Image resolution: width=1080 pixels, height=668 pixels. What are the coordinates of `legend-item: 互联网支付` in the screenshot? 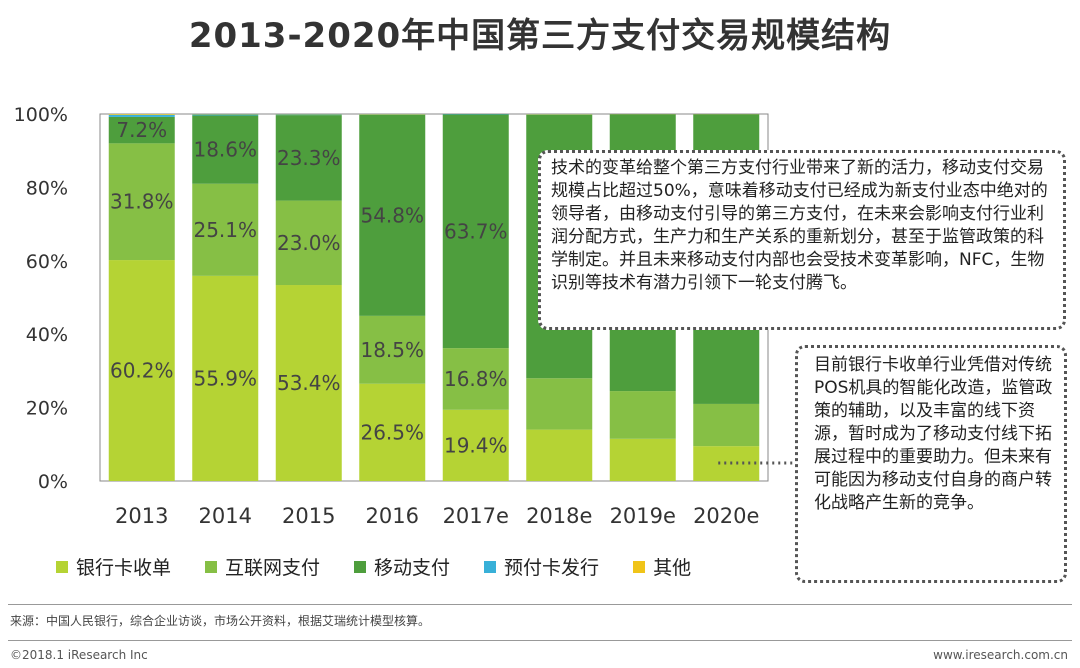 It's located at (262, 566).